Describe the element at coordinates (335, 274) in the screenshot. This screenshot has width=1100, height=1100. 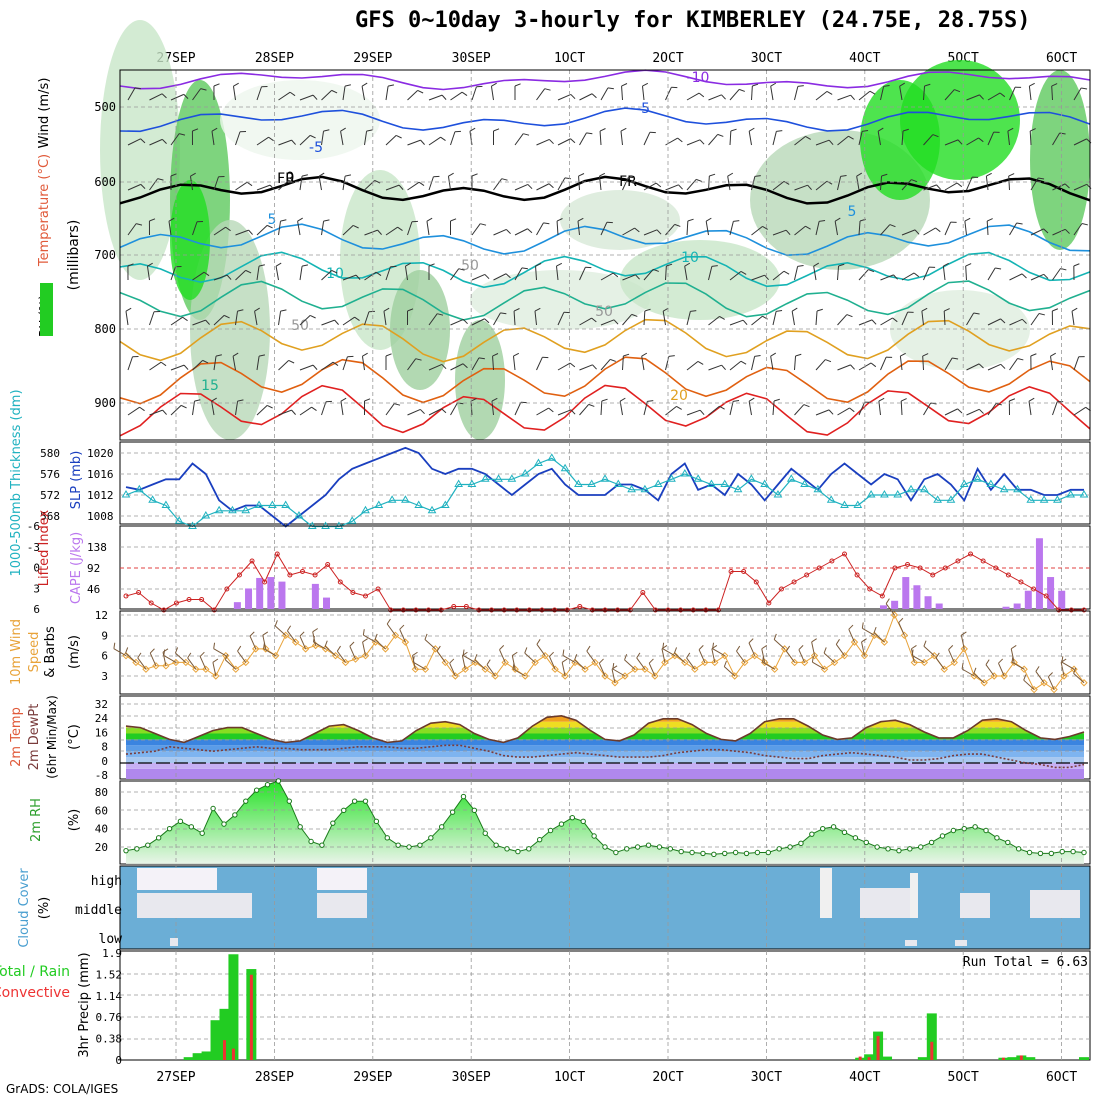
I see `isotherm-label: 10` at that location.